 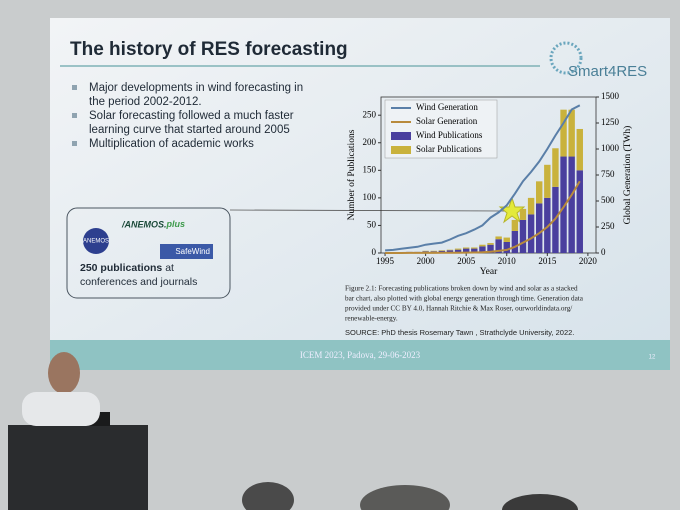 I want to click on anemos-plus: /ANEMOS.plus, so click(x=153, y=224).